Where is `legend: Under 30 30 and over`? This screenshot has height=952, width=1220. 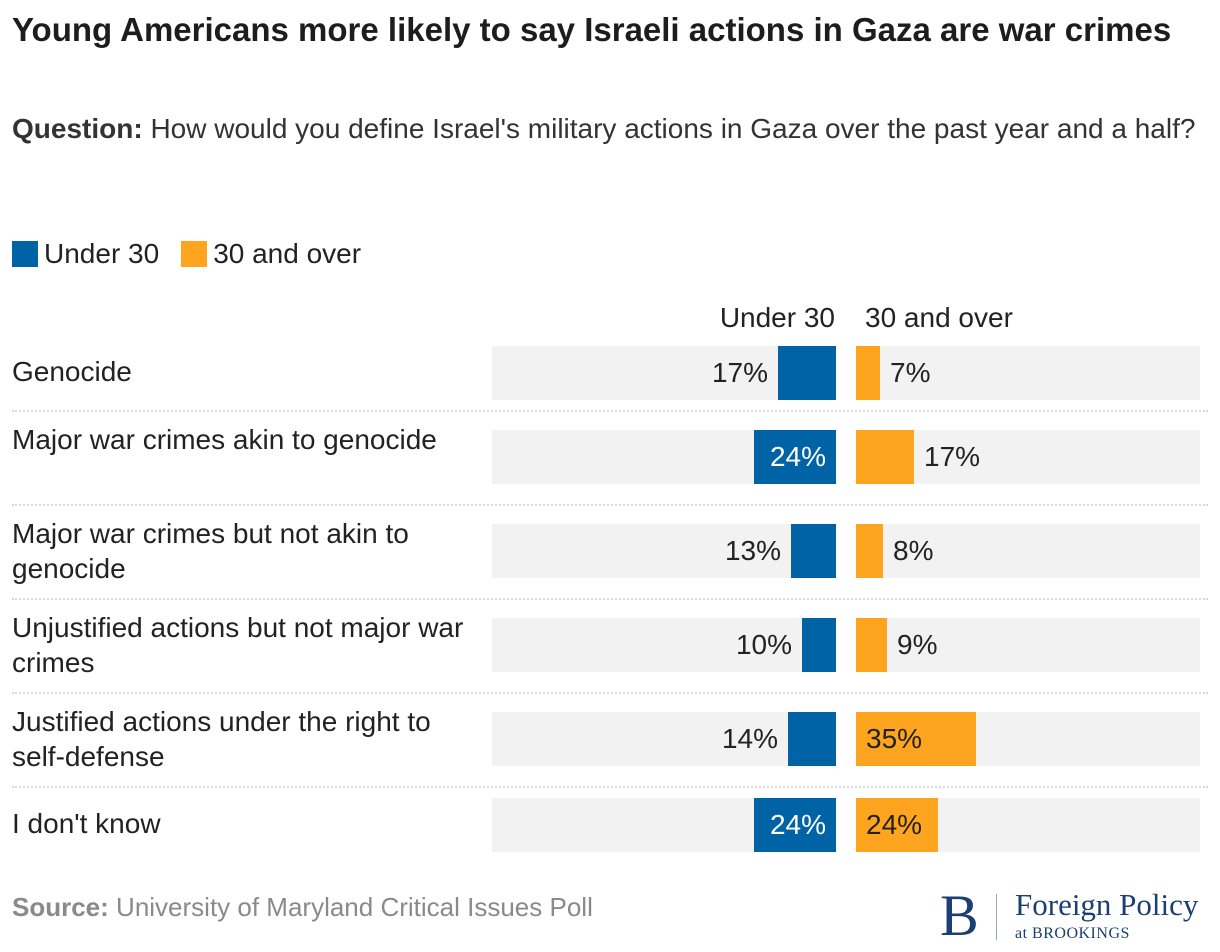 legend: Under 30 30 and over is located at coordinates (197, 254).